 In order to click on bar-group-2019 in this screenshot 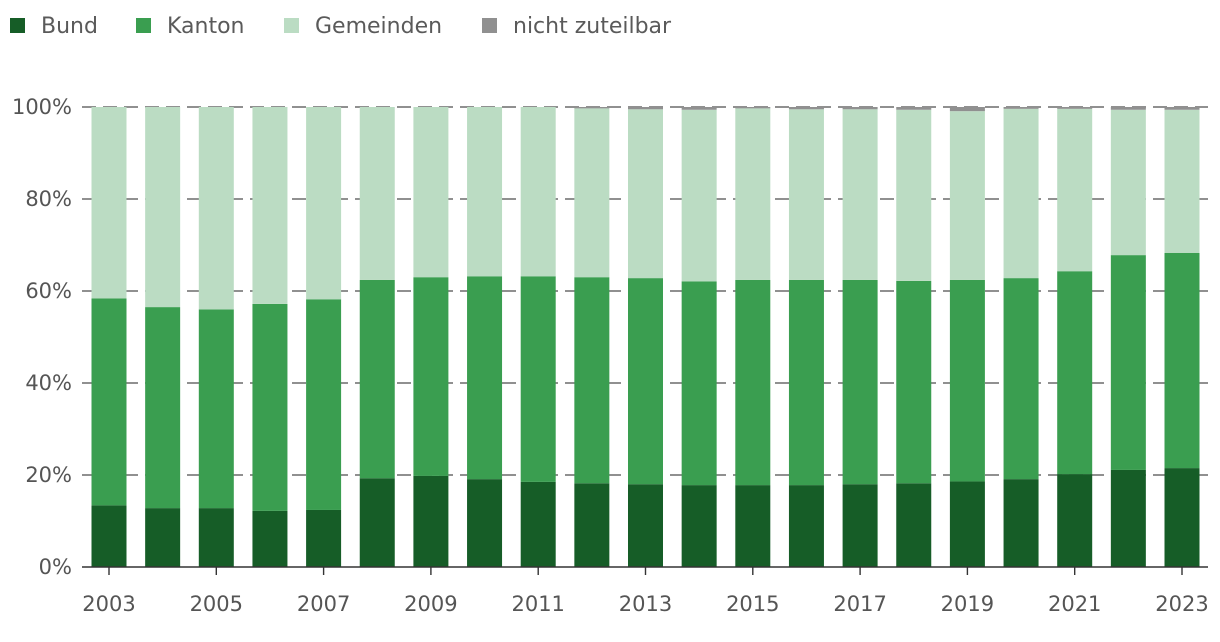, I will do `click(967, 337)`.